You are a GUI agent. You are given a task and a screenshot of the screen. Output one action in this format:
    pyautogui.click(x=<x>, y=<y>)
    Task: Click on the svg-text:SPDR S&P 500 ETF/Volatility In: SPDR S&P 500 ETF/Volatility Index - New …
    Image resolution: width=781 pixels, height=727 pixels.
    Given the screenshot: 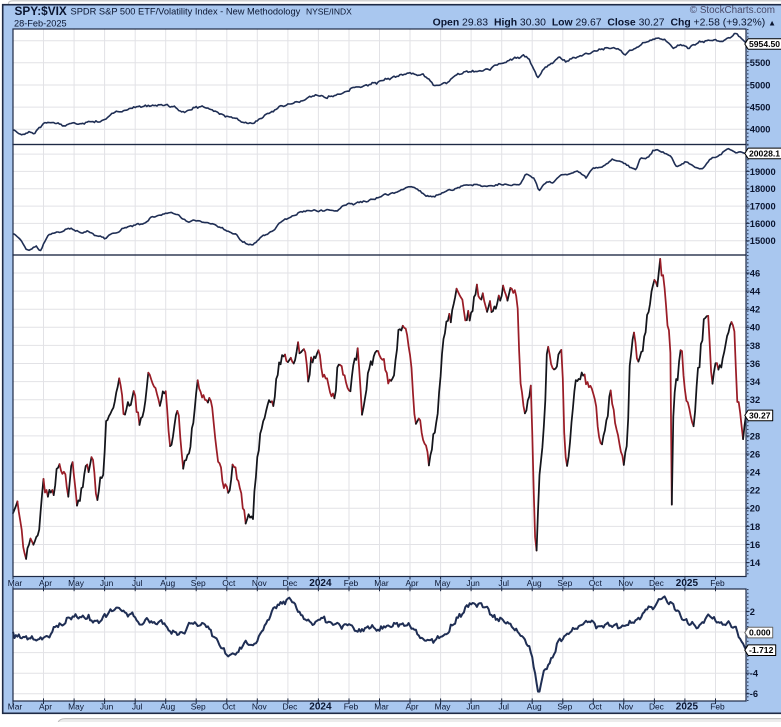 What is the action you would take?
    pyautogui.click(x=186, y=12)
    